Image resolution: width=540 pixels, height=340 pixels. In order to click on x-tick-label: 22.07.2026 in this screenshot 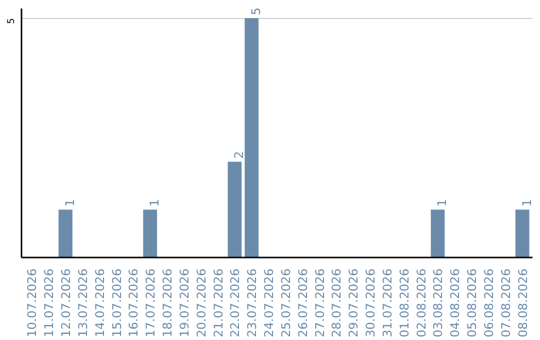, I will do `click(235, 303)`.